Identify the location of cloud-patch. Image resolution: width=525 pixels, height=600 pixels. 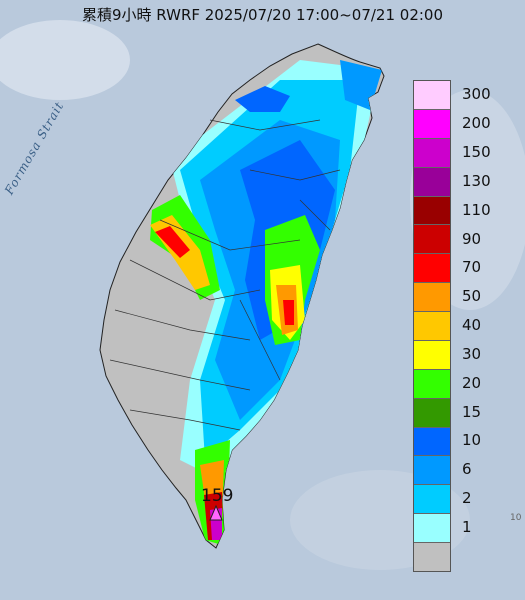
(65, 60).